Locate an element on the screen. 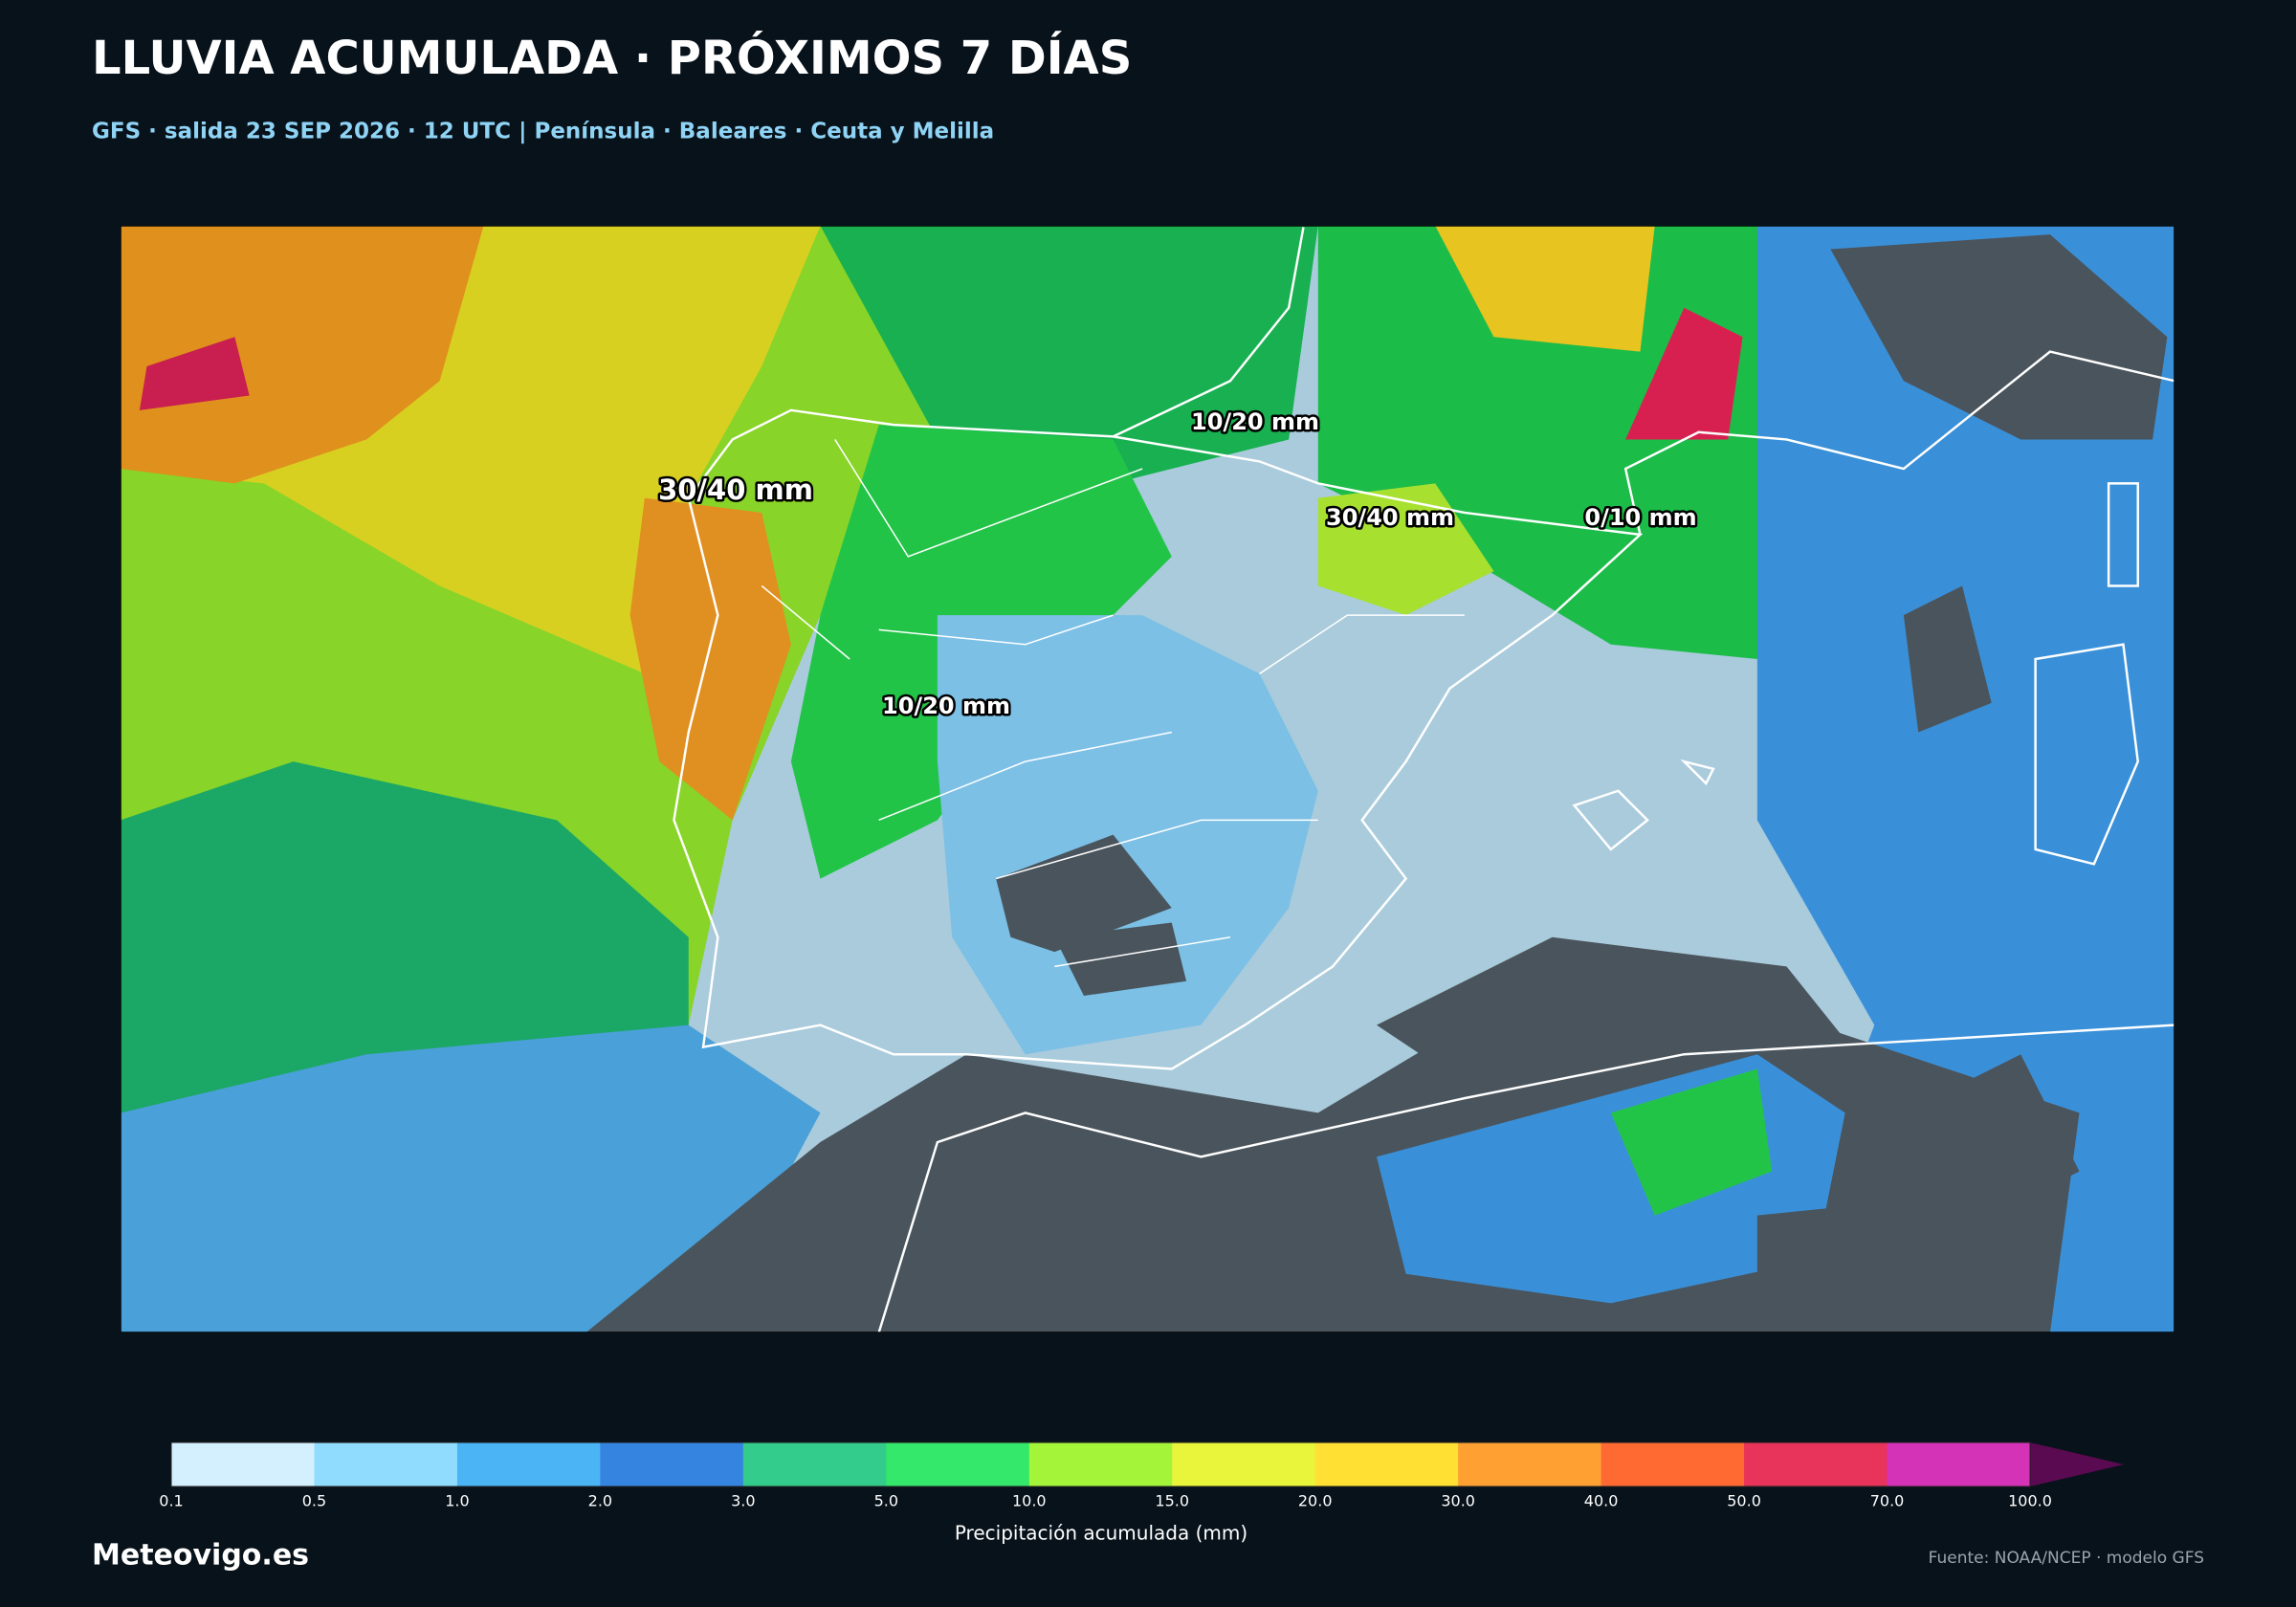 The width and height of the screenshot is (2296, 1607). colorbar-tick-label: 1.0 is located at coordinates (457, 1501).